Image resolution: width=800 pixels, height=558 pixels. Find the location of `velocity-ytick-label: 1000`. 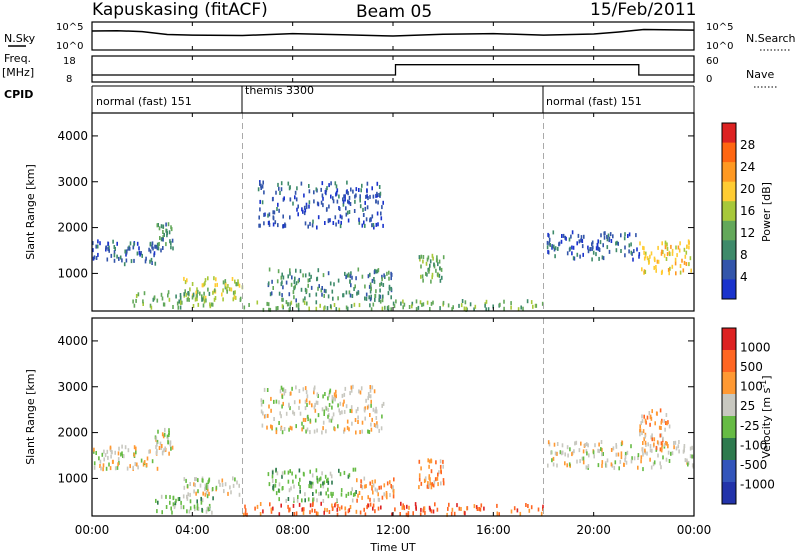

velocity-ytick-label: 1000 is located at coordinates (72, 478).